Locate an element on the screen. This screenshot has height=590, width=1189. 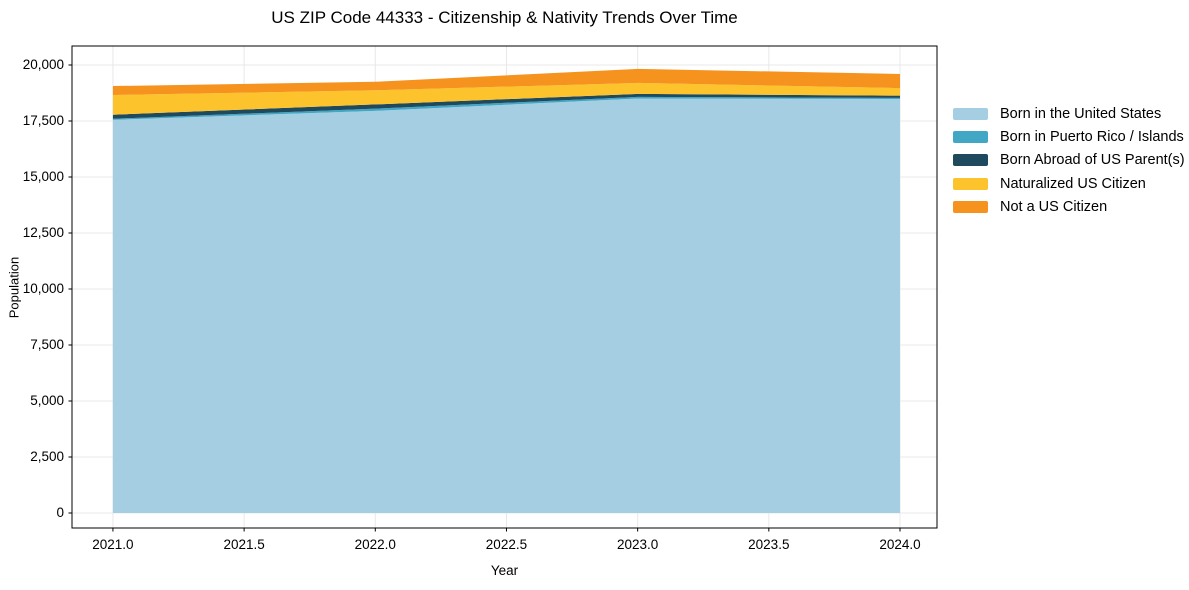
legend-item-not-a-us-citizen: Not a US Citizen is located at coordinates (1069, 206).